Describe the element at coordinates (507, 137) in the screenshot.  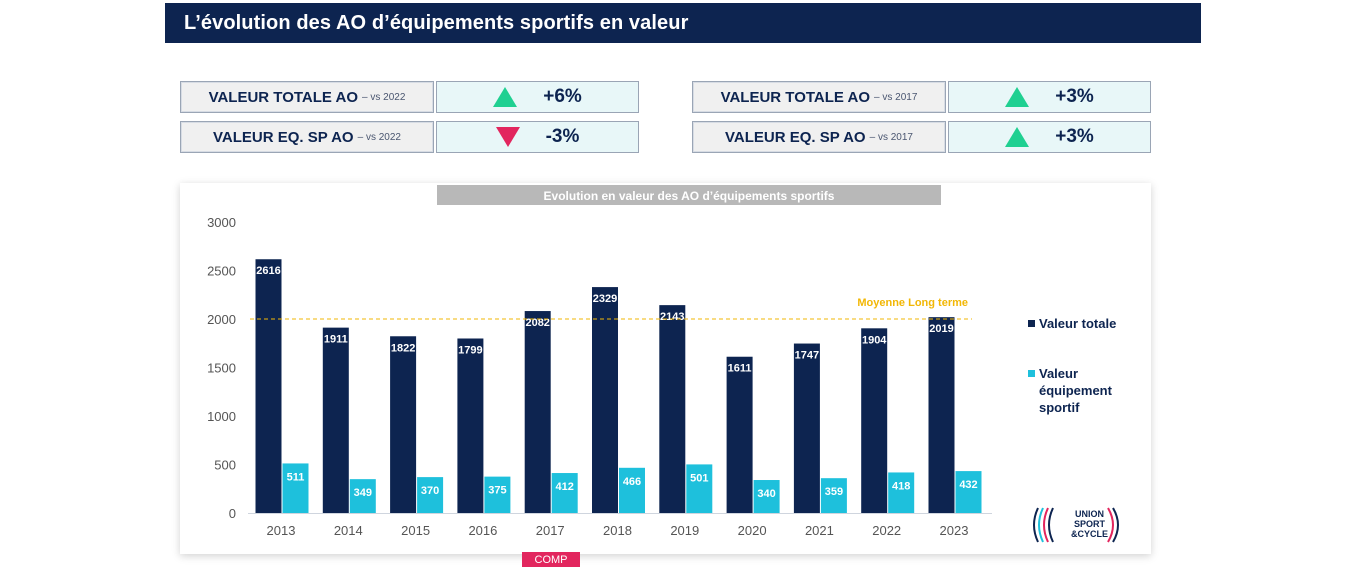
I see `trend-down-icon` at that location.